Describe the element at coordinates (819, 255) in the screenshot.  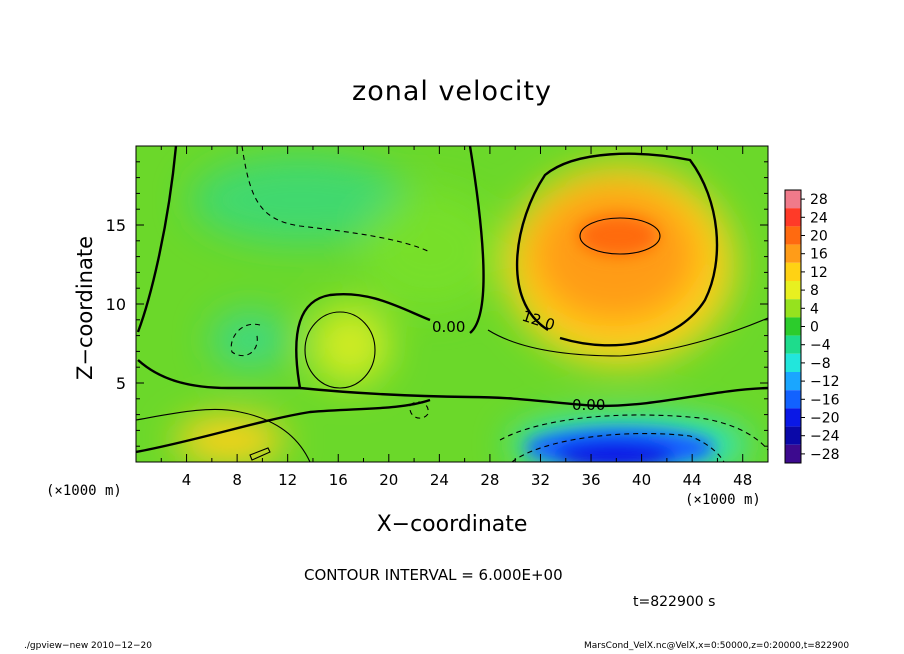
I see `colorbar-label: 16` at that location.